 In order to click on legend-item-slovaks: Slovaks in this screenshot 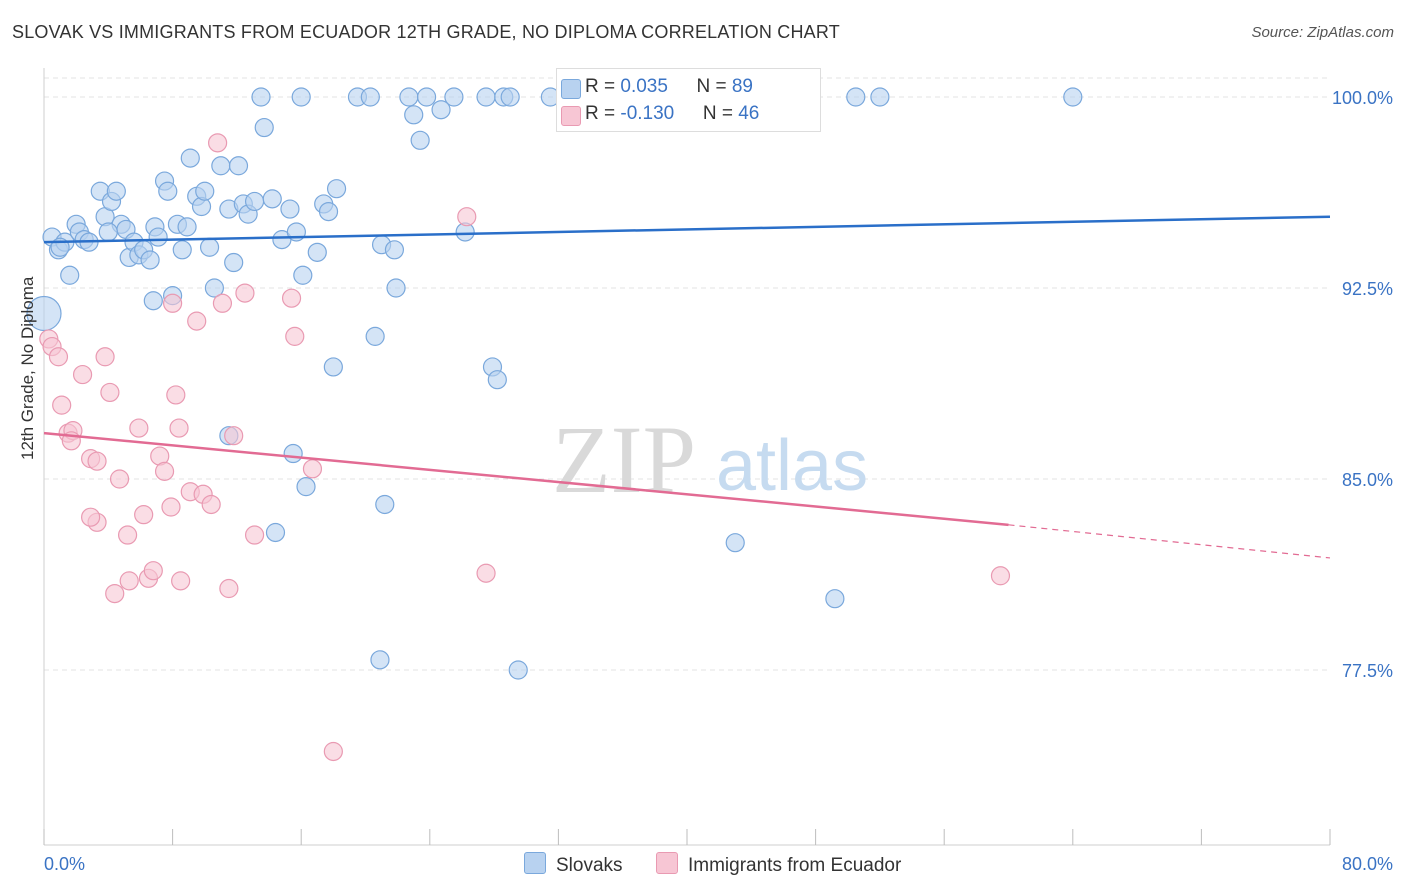, I will do `click(573, 864)`.